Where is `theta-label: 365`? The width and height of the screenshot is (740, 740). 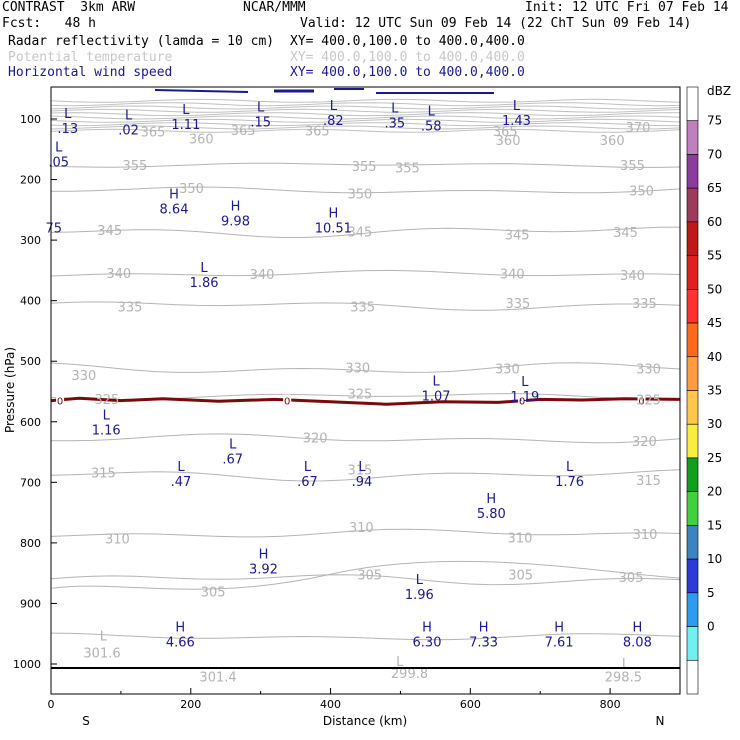
theta-label: 365 is located at coordinates (243, 131).